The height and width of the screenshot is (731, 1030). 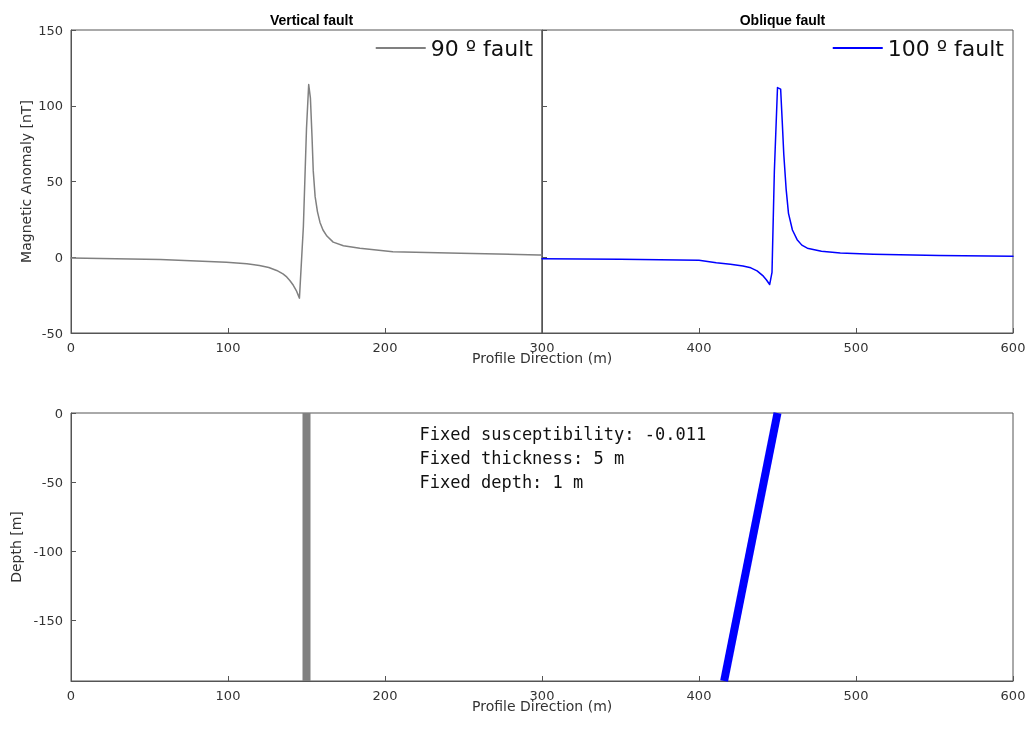 What do you see at coordinates (50, 106) in the screenshot?
I see `y-tick-label: 100` at bounding box center [50, 106].